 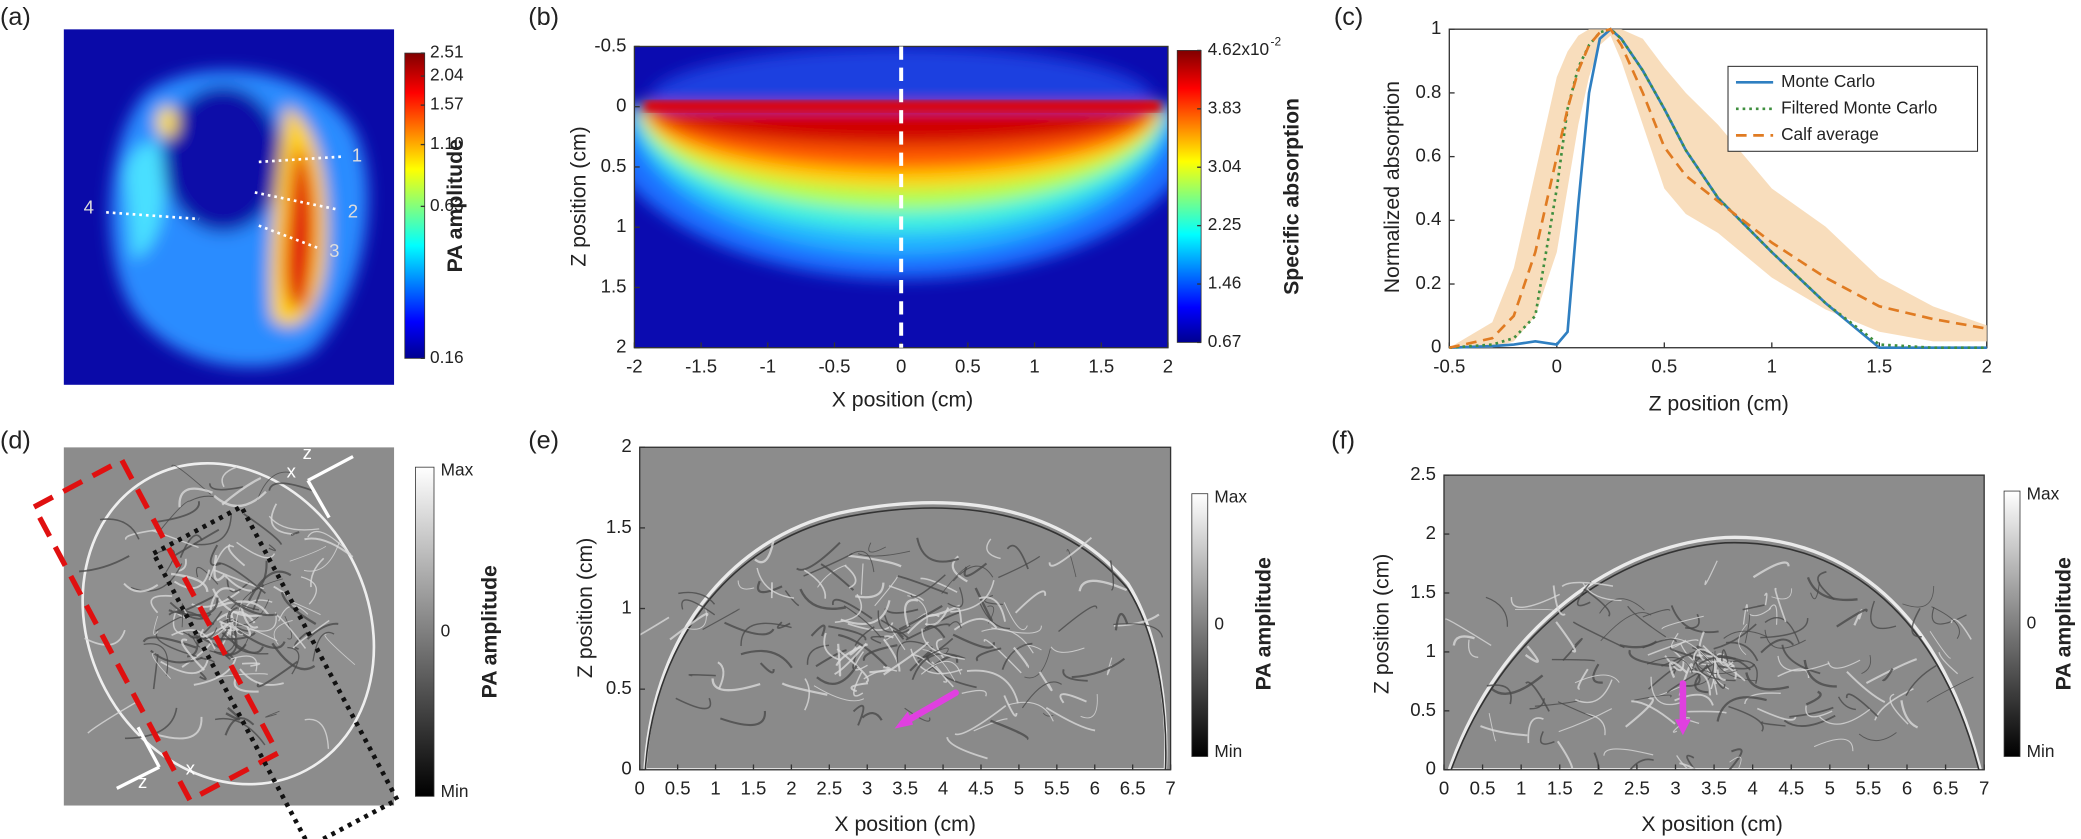 I want to click on y-tick-label: 0.5, so click(x=619, y=687).